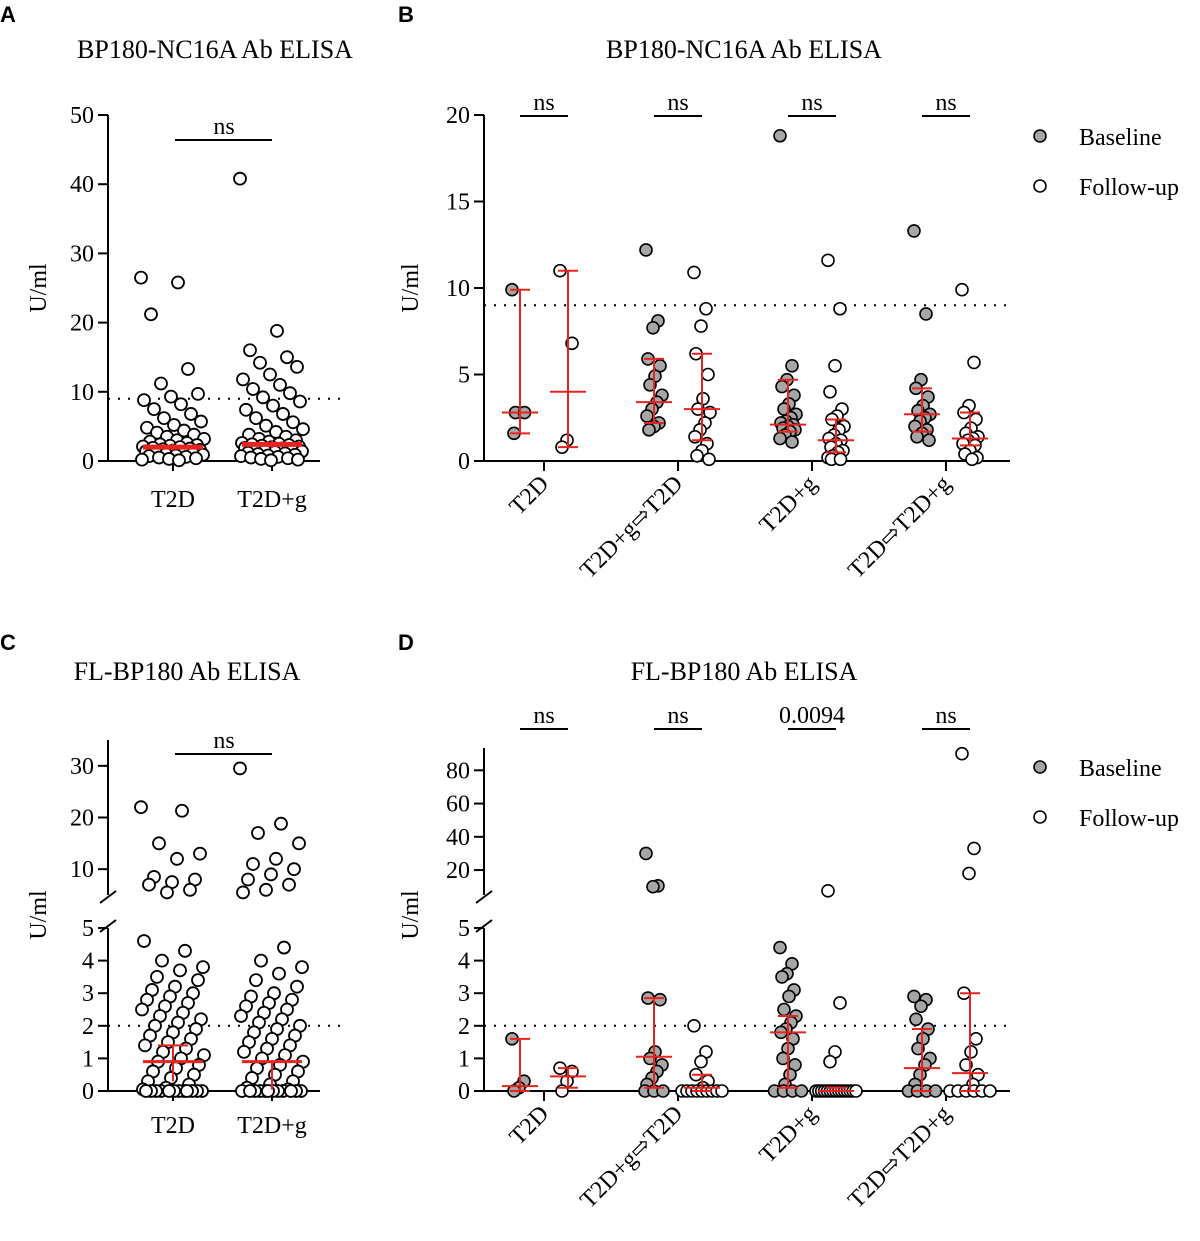 This screenshot has height=1241, width=1200. Describe the element at coordinates (458, 805) in the screenshot. I see `y-tick-label: 60` at that location.